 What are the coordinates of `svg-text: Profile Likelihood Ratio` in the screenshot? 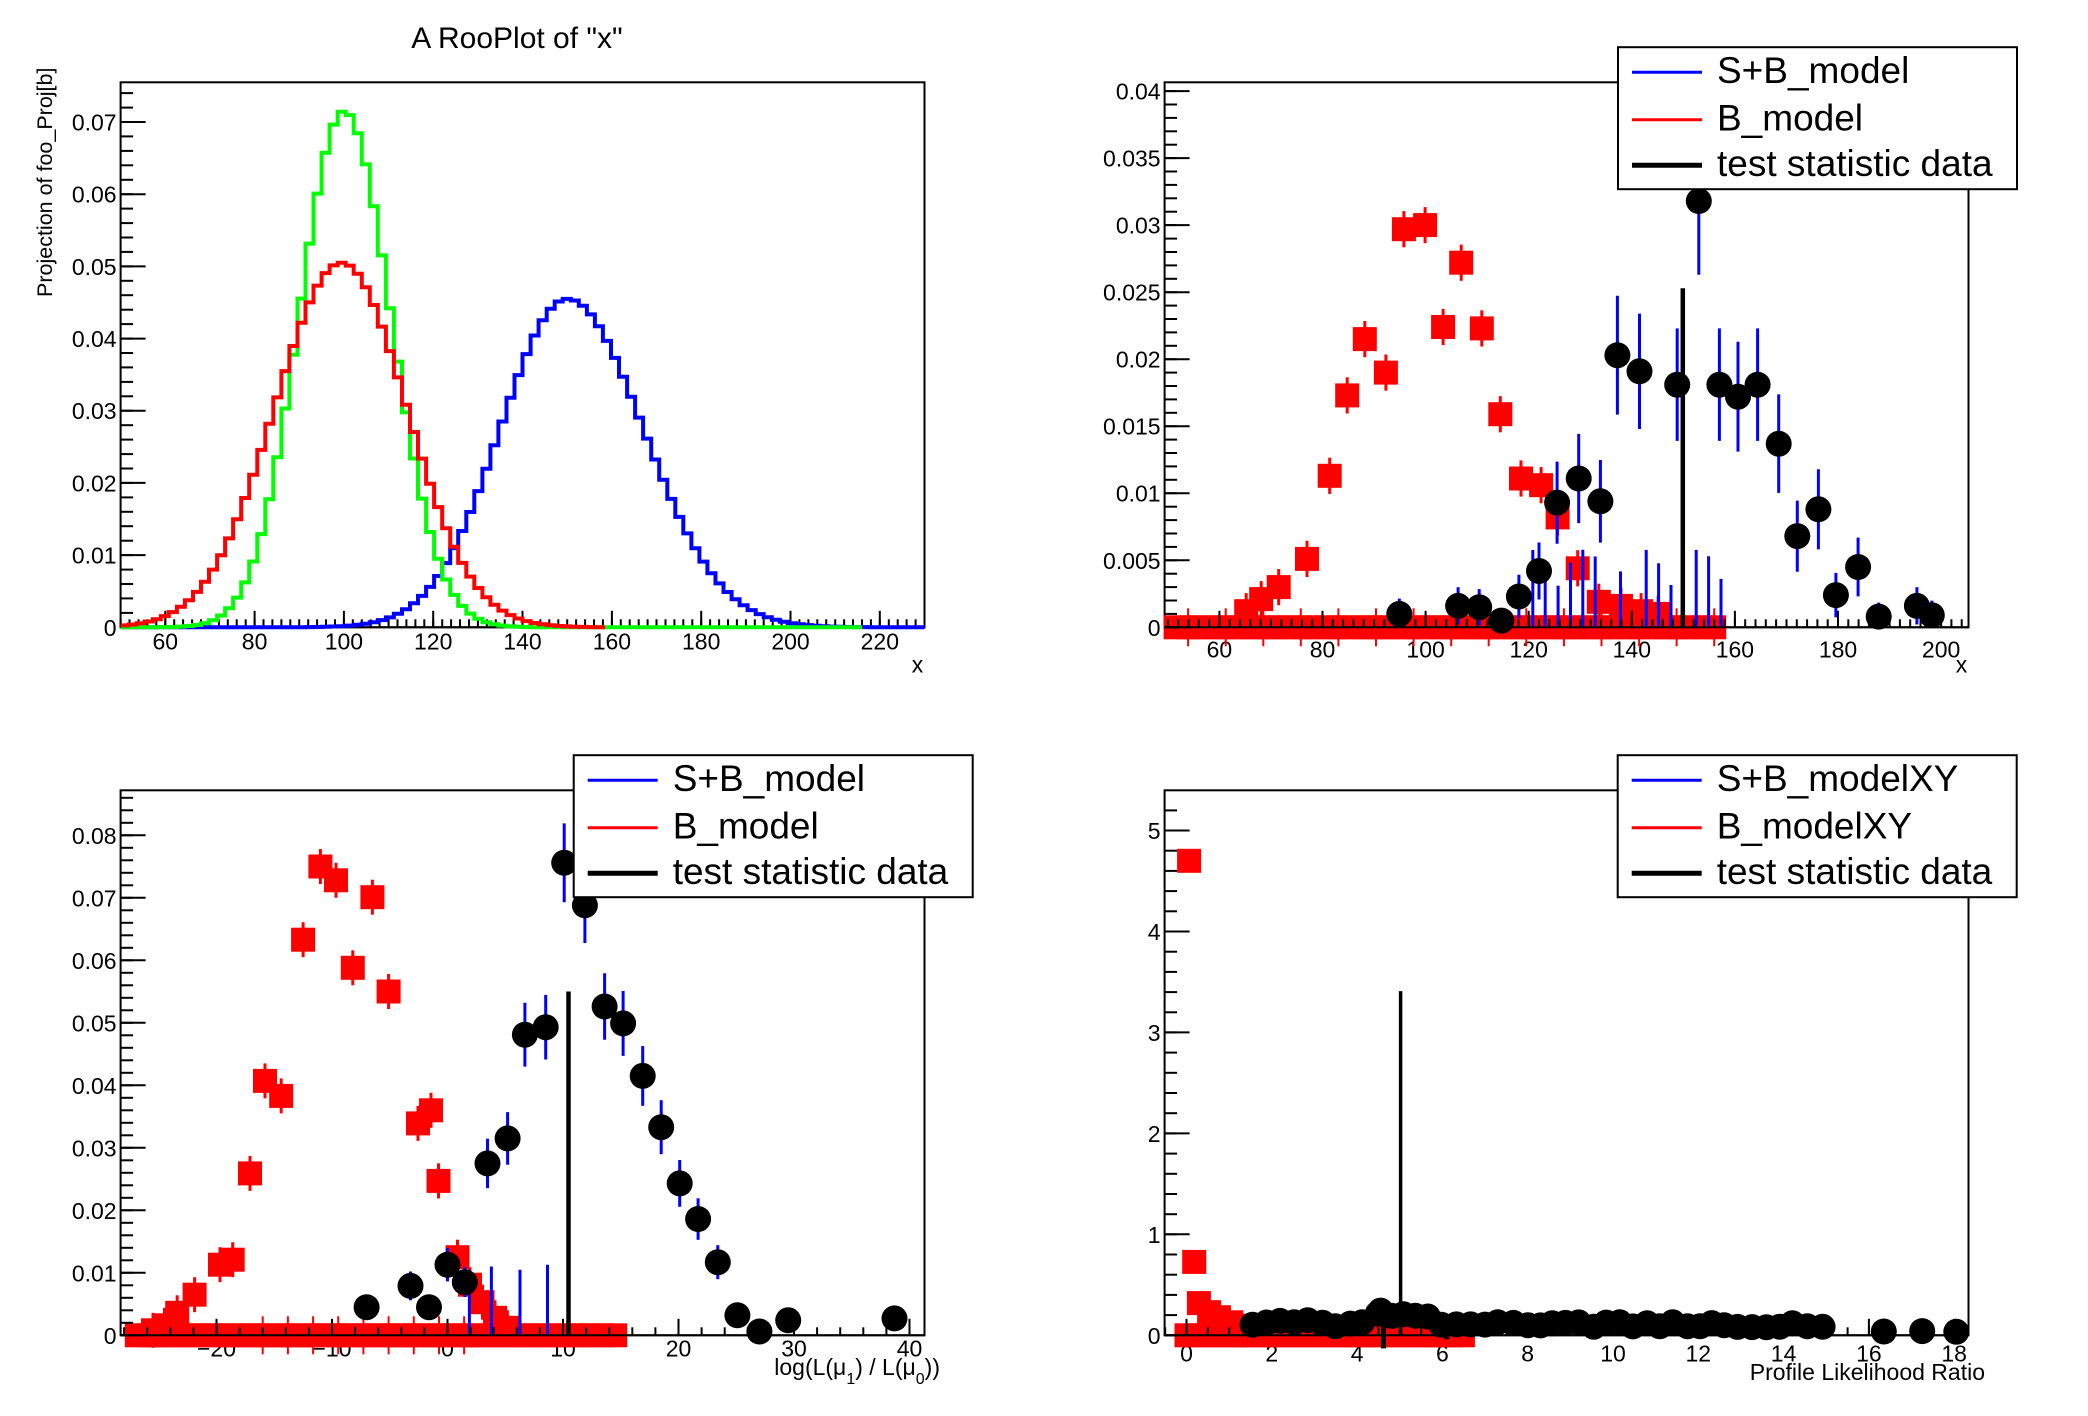 It's located at (1867, 1372).